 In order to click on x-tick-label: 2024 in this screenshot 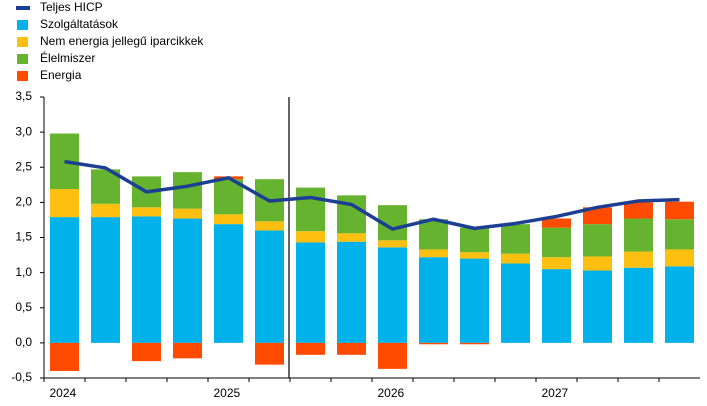, I will do `click(63, 393)`.